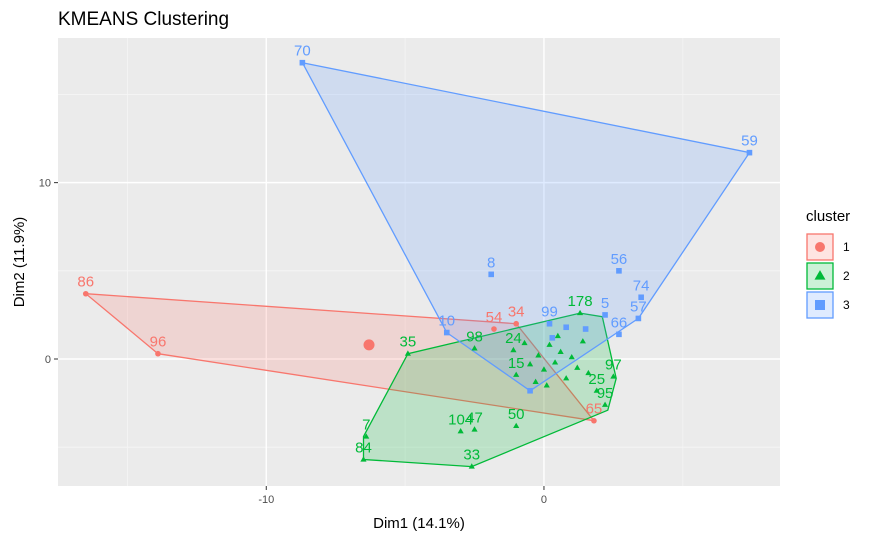 The width and height of the screenshot is (878, 543). I want to click on x-tick-label: -10, so click(266, 500).